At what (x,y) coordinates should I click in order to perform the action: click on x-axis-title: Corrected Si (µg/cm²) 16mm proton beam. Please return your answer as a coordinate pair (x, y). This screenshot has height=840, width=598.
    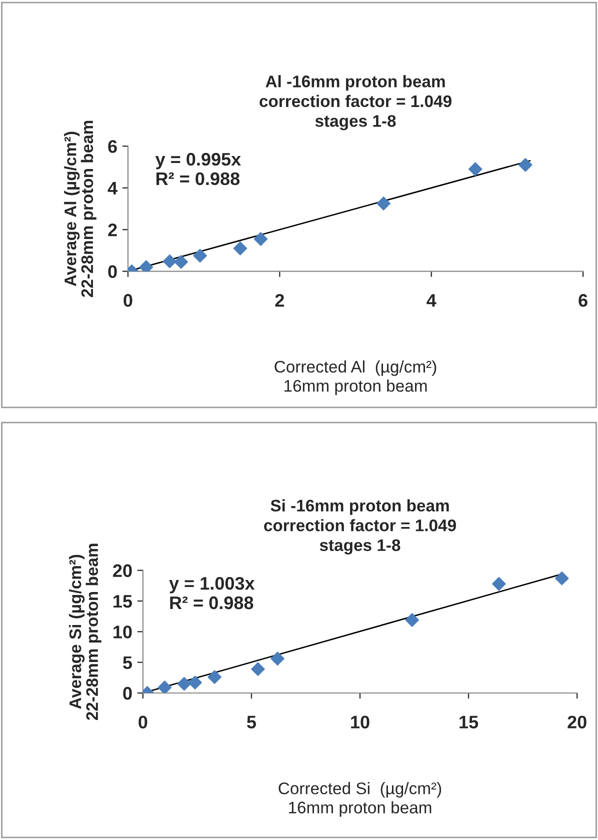
    Looking at the image, I should click on (360, 799).